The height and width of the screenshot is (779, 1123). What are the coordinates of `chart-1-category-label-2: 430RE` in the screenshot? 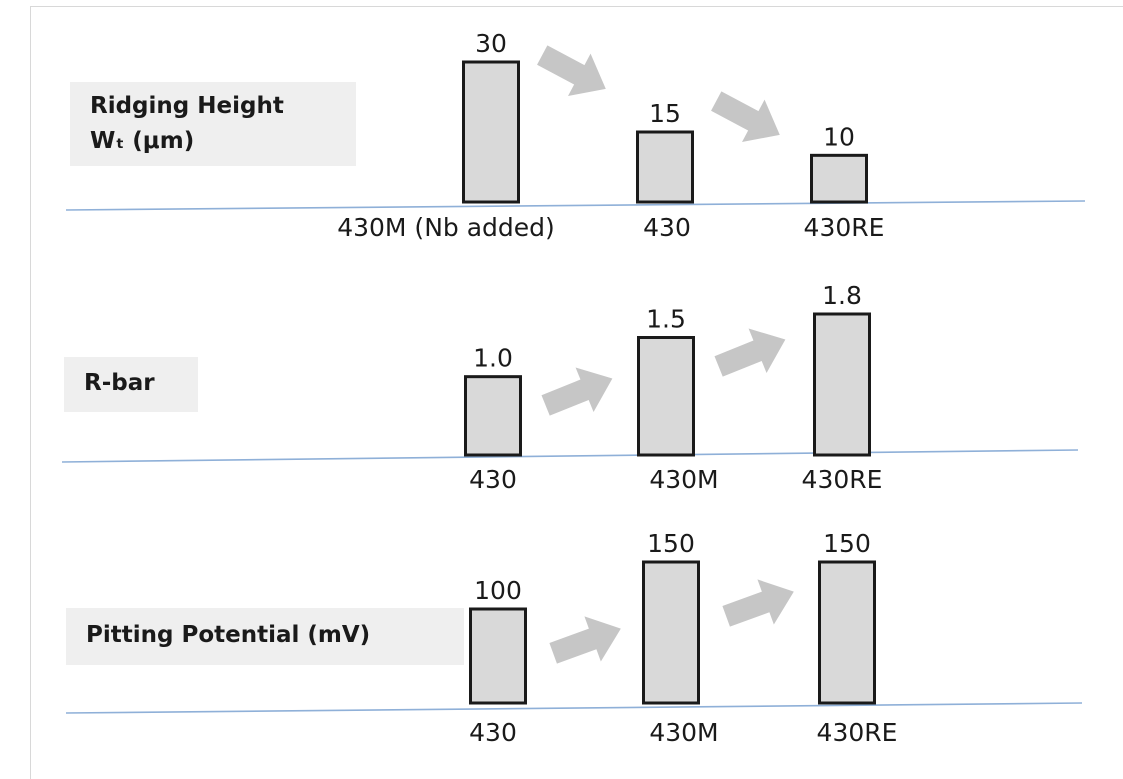 It's located at (842, 479).